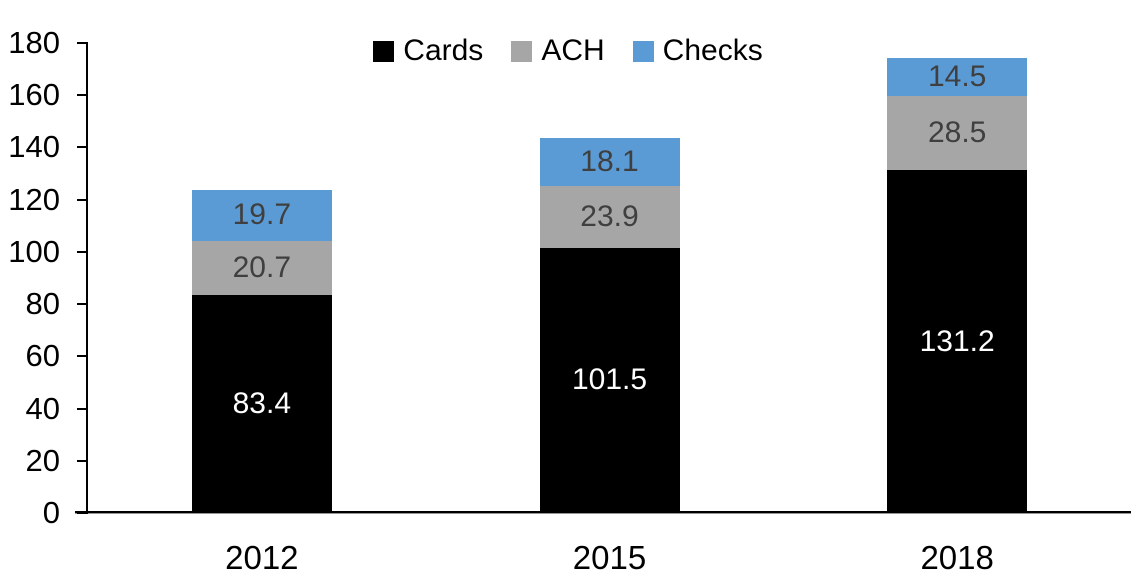  I want to click on bar-segment-checks-2015: 18.1, so click(609, 162).